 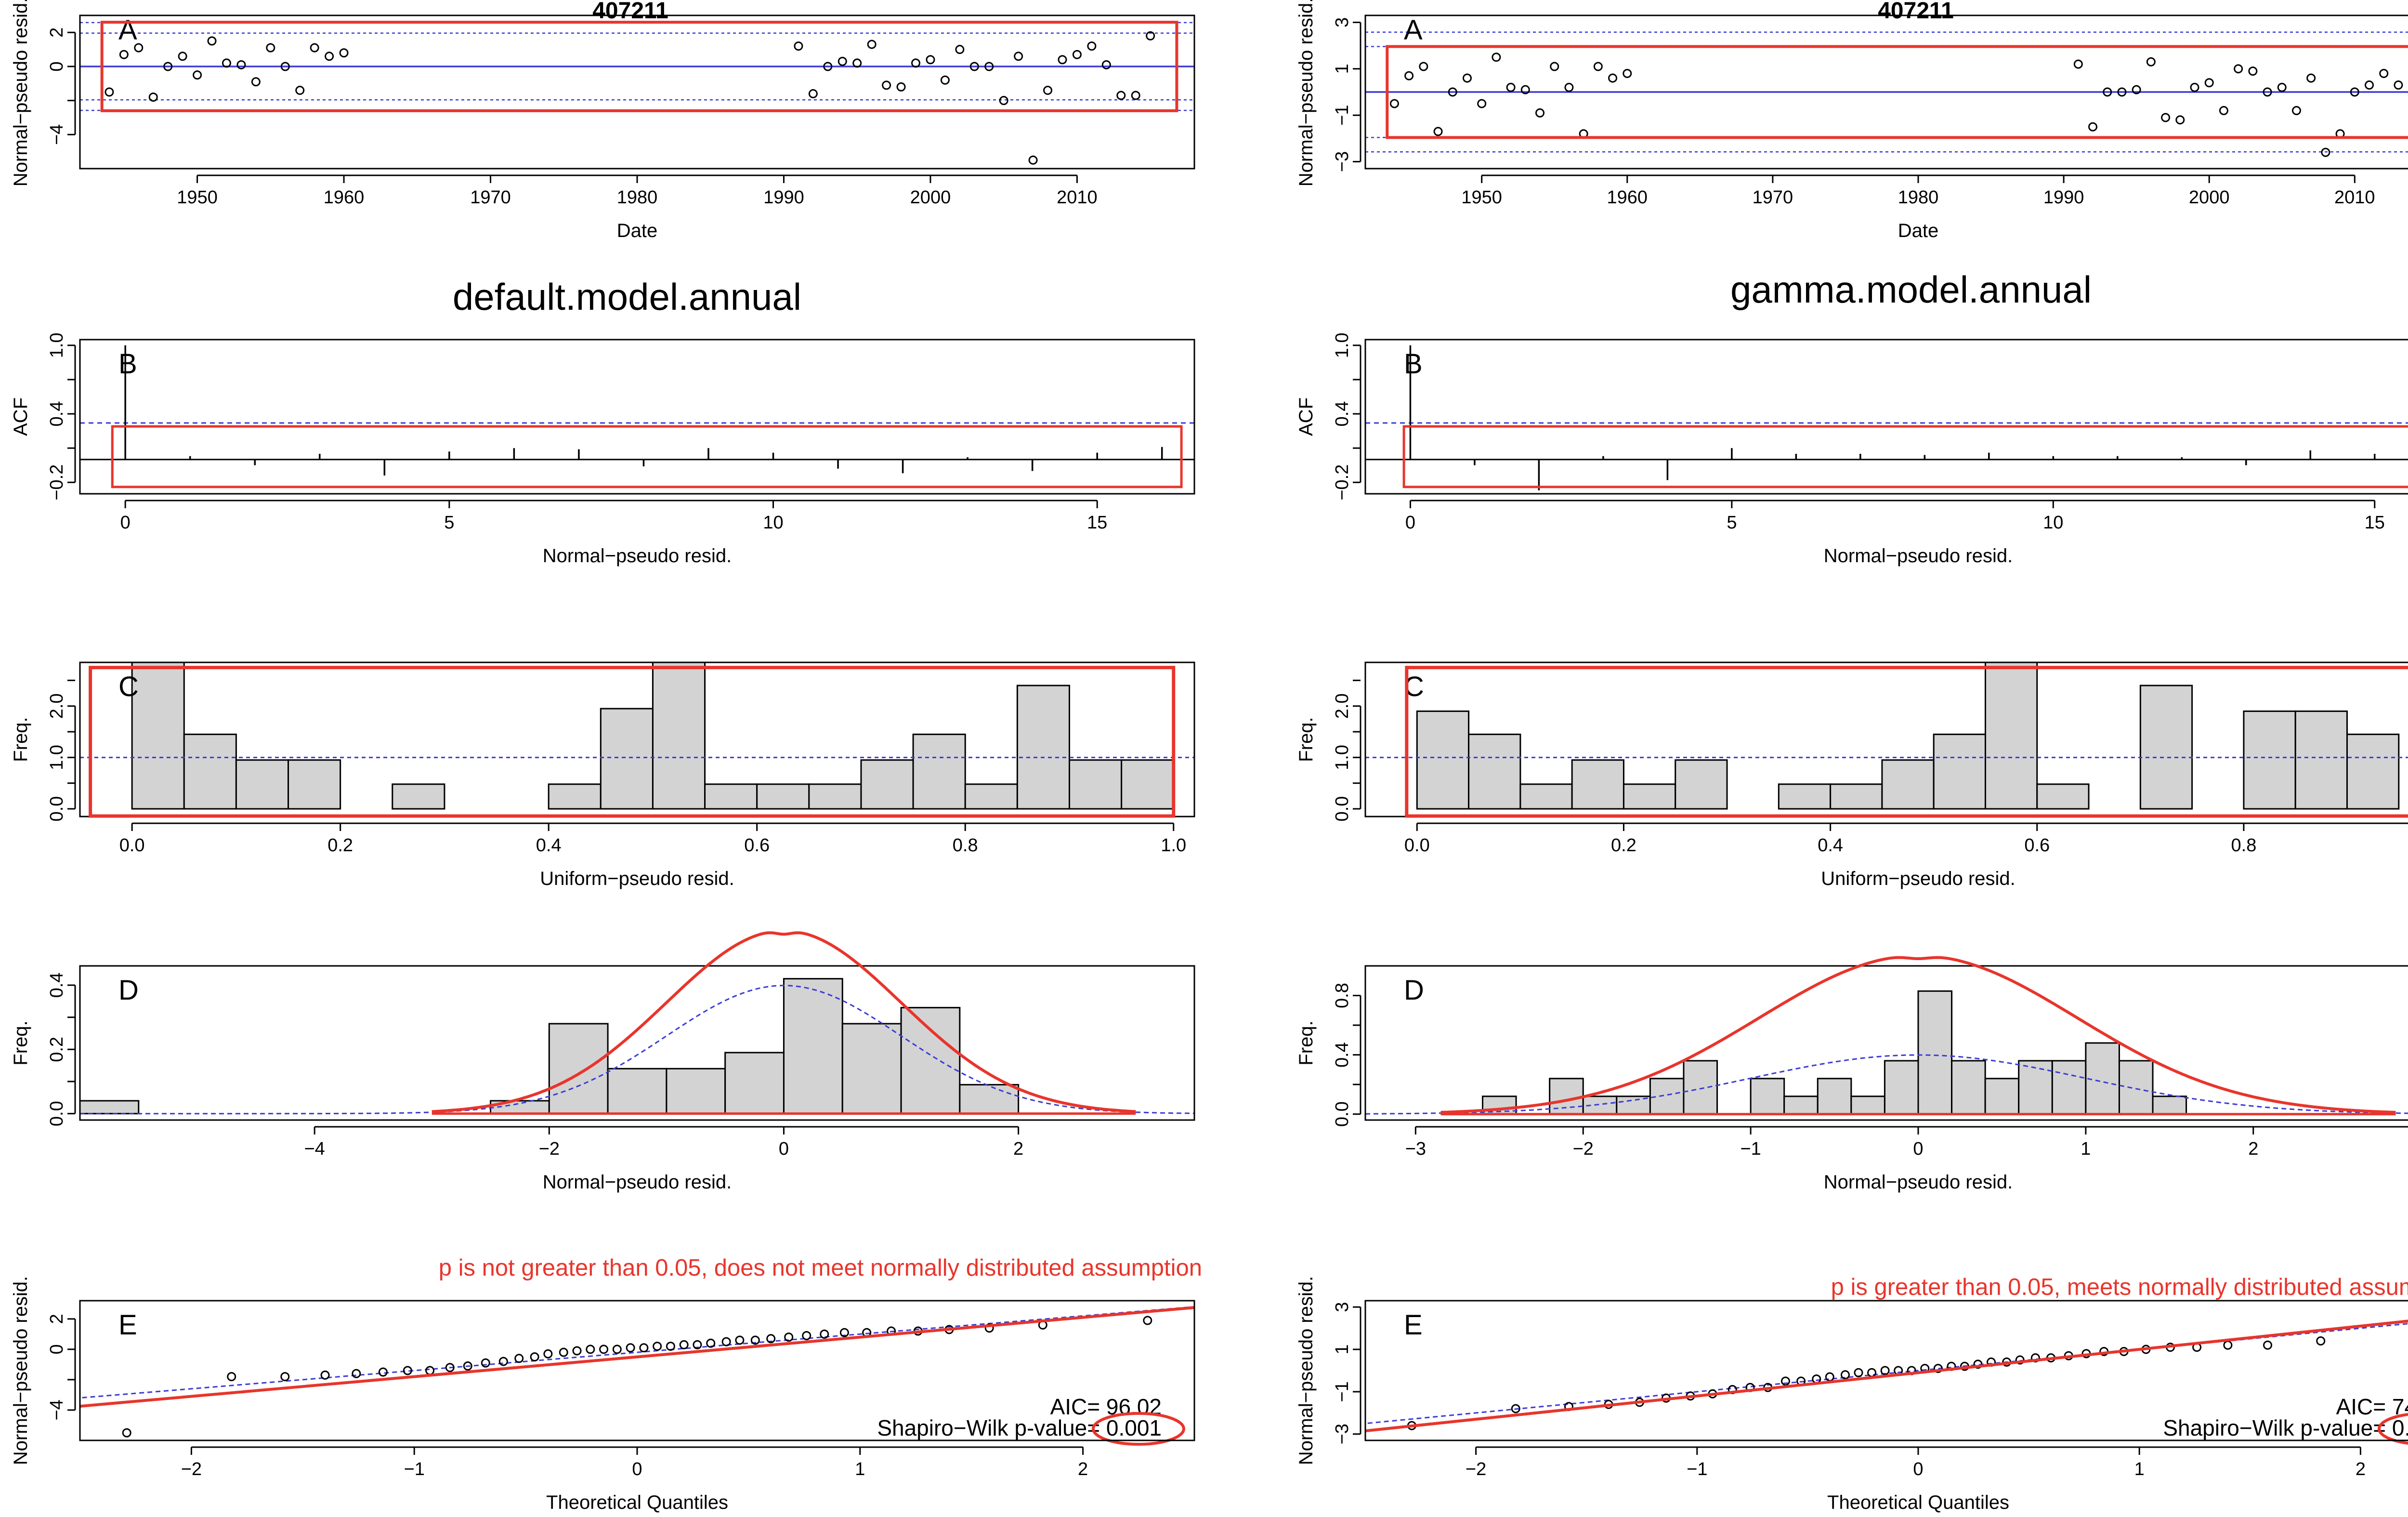 What do you see at coordinates (57, 345) in the screenshot?
I see `left-B-y-tick-label: 1.0` at bounding box center [57, 345].